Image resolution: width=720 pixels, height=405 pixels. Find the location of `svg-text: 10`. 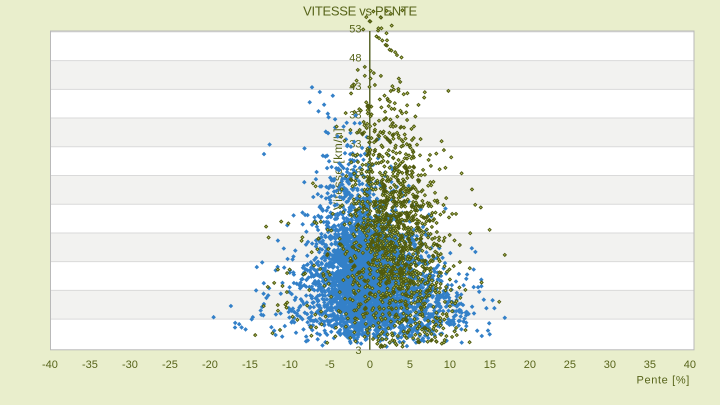

svg-text: 10 is located at coordinates (450, 365).